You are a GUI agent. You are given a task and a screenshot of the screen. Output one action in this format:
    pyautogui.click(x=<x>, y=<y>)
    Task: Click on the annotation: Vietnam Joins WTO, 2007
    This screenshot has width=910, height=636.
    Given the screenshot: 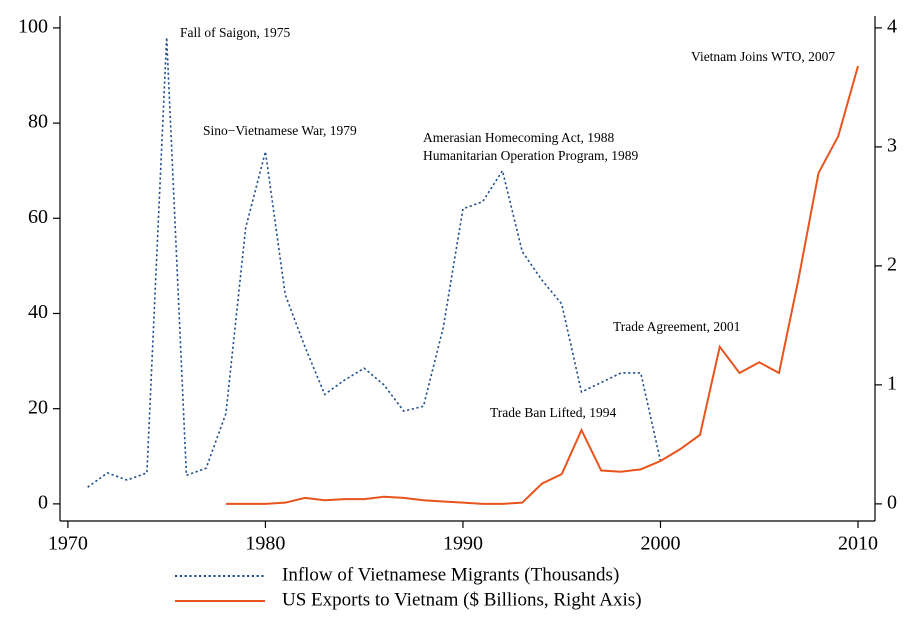 What is the action you would take?
    pyautogui.click(x=763, y=56)
    